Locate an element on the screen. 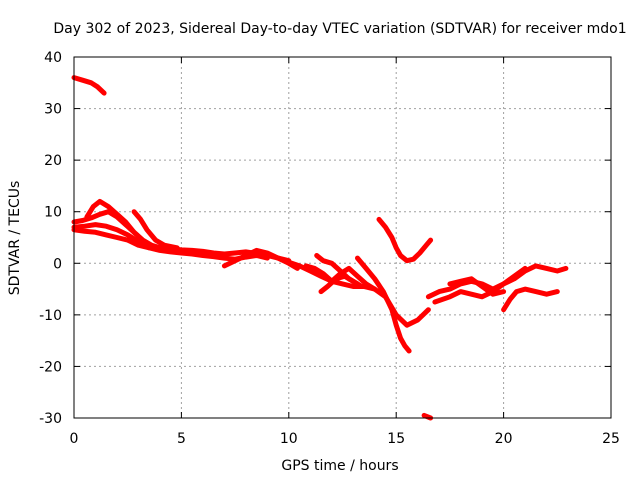 The image size is (640, 480). x-tick-label: 25 is located at coordinates (611, 439).